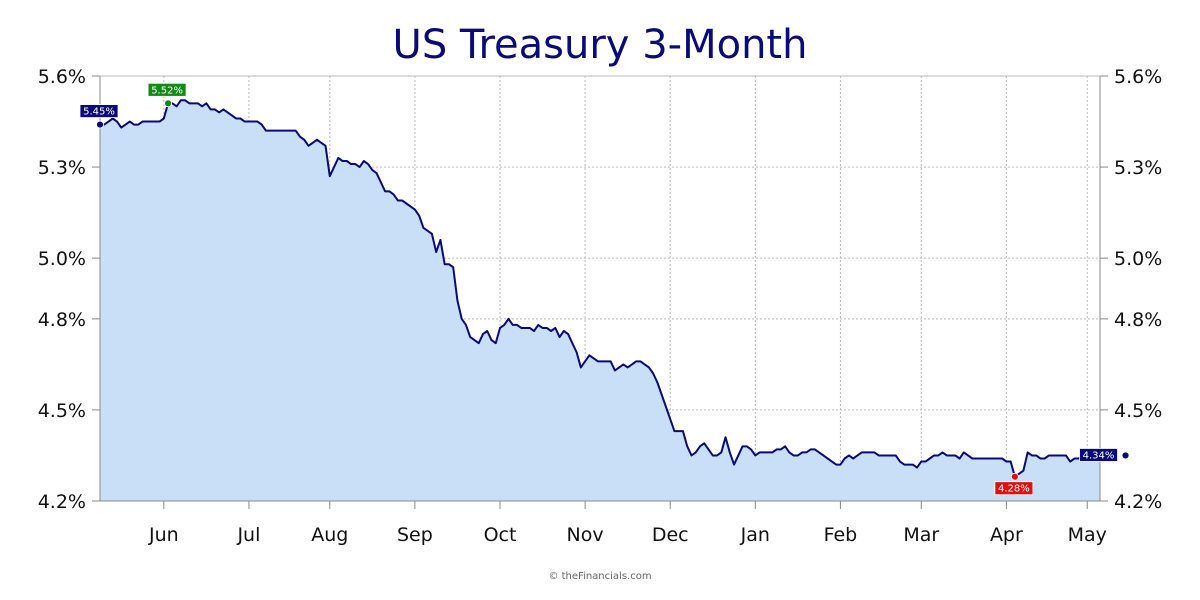 The width and height of the screenshot is (1200, 600). I want to click on x-tick-label: Feb, so click(841, 535).